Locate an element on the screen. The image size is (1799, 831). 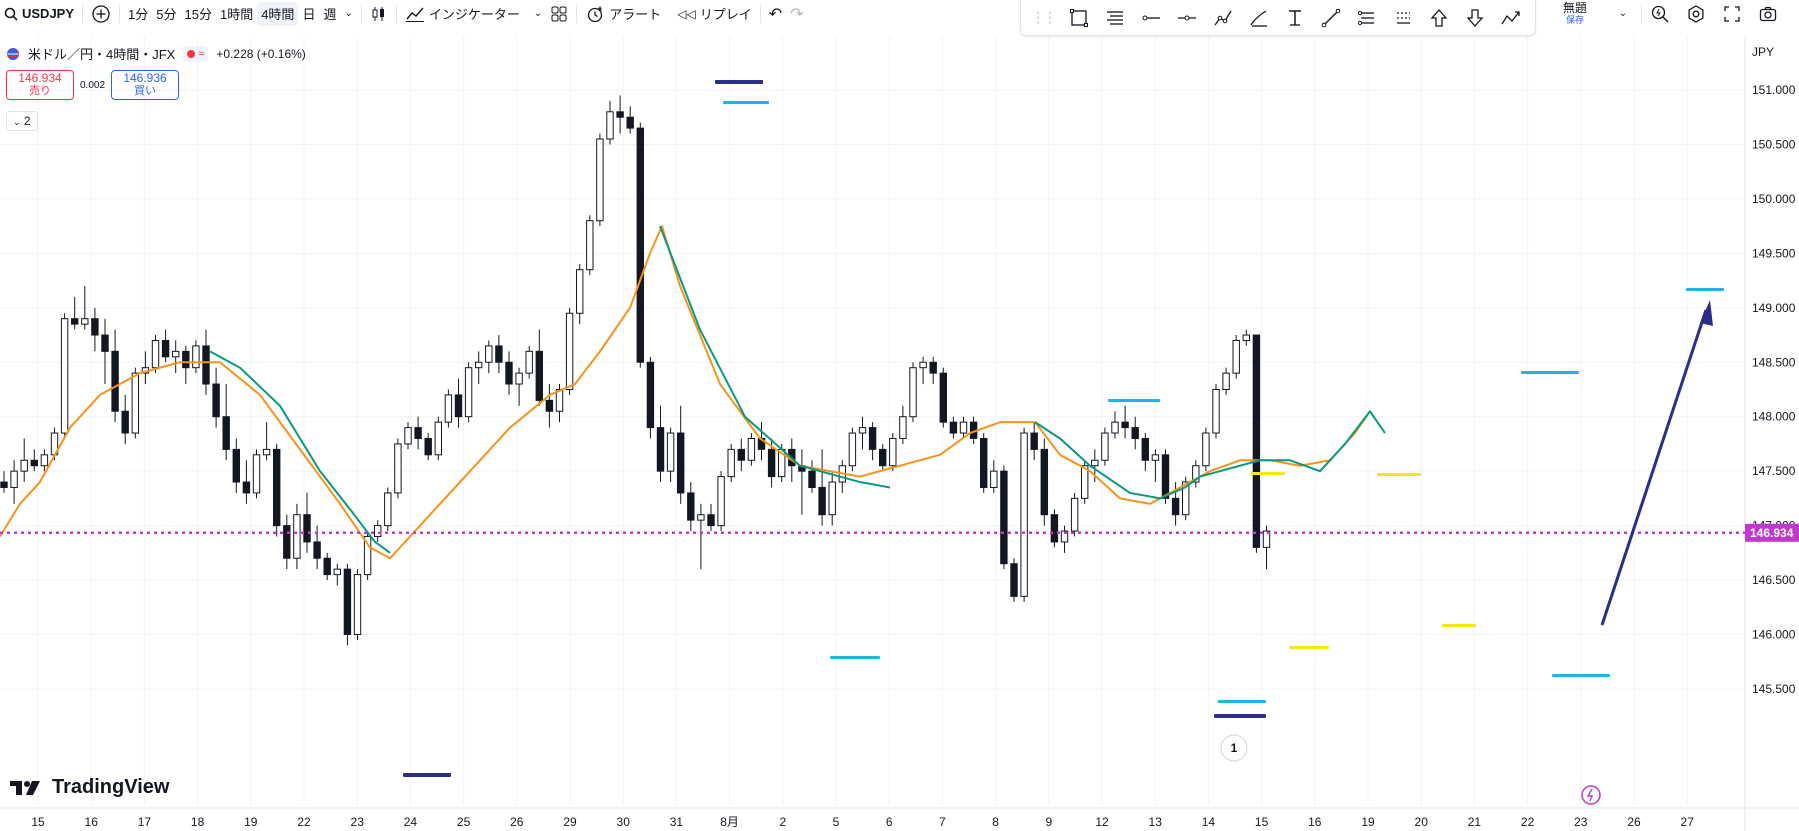
brush-tool is located at coordinates (1259, 18).